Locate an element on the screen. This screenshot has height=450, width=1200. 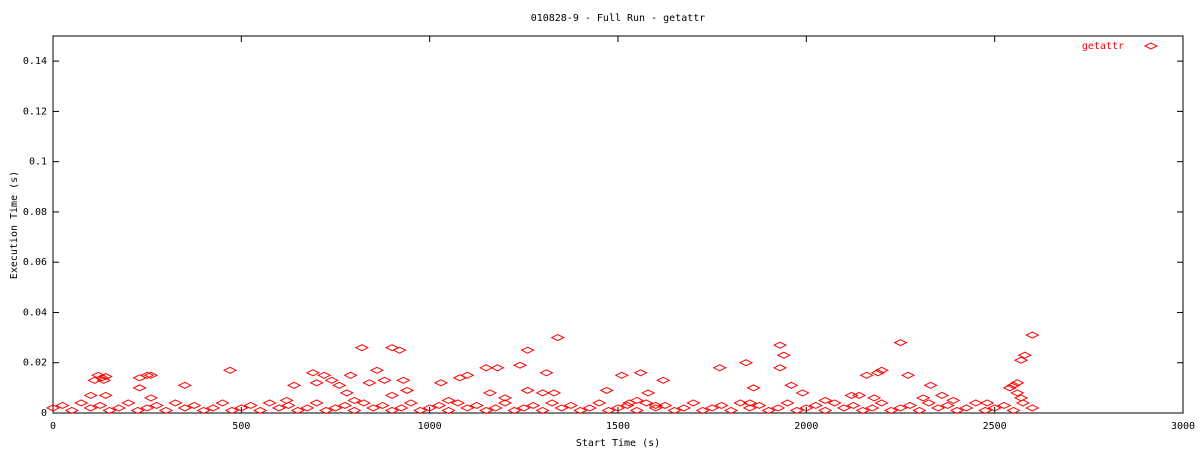
y-tick-label: 0.06 is located at coordinates (35, 262).